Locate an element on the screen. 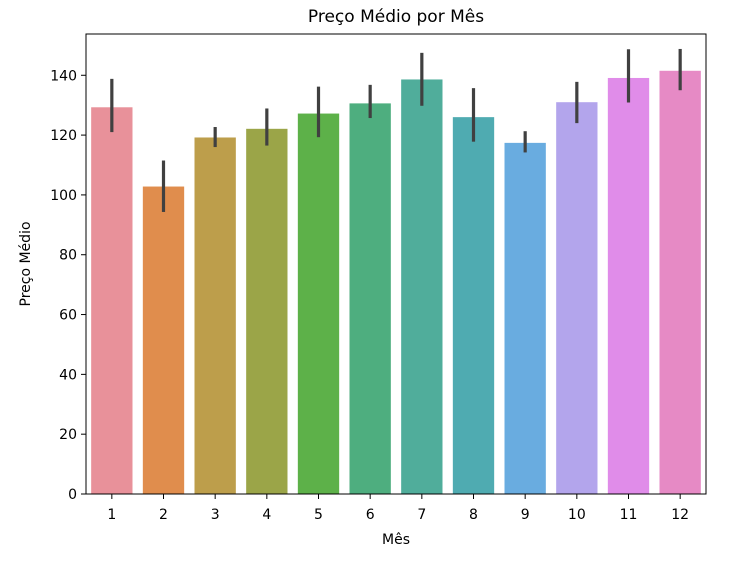 This screenshot has height=563, width=738. x-tick-label: 4 is located at coordinates (266, 515).